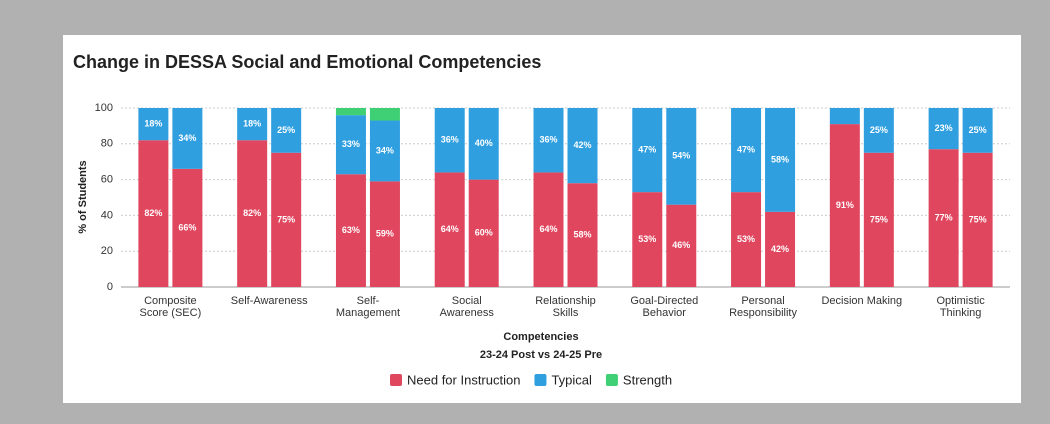 This screenshot has width=1050, height=424. I want to click on chart-subtitle: 23-24 Post vs 24-25 Pre, so click(541, 355).